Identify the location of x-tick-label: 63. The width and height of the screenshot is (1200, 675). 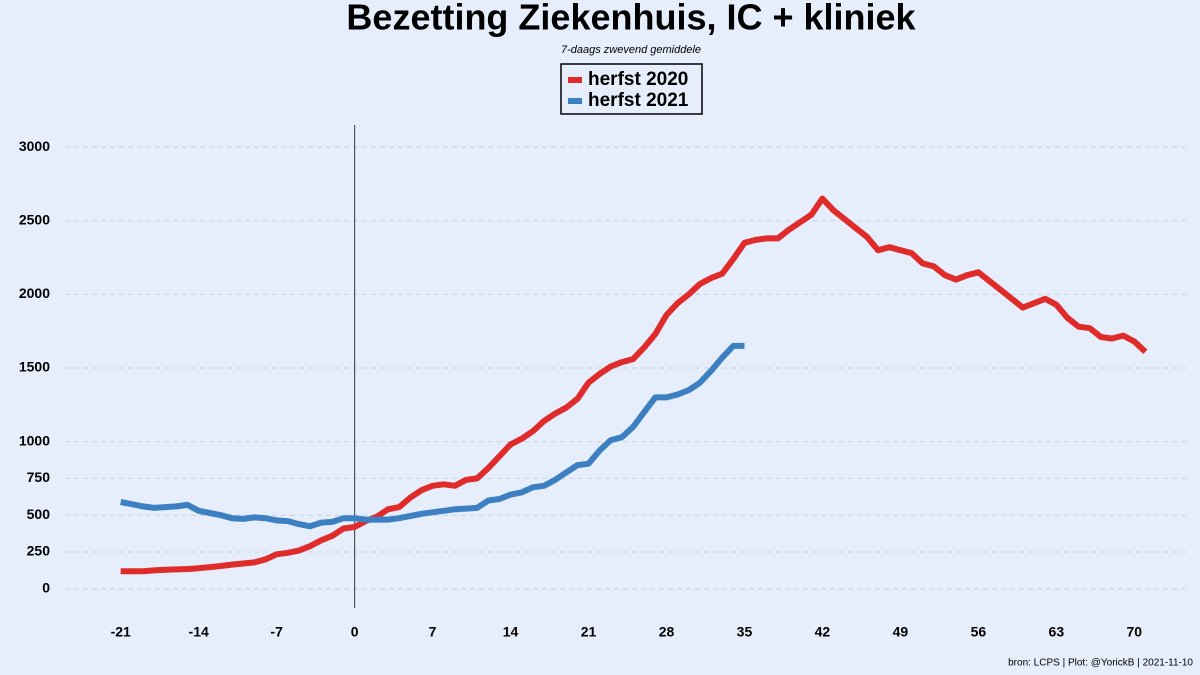
(1057, 632).